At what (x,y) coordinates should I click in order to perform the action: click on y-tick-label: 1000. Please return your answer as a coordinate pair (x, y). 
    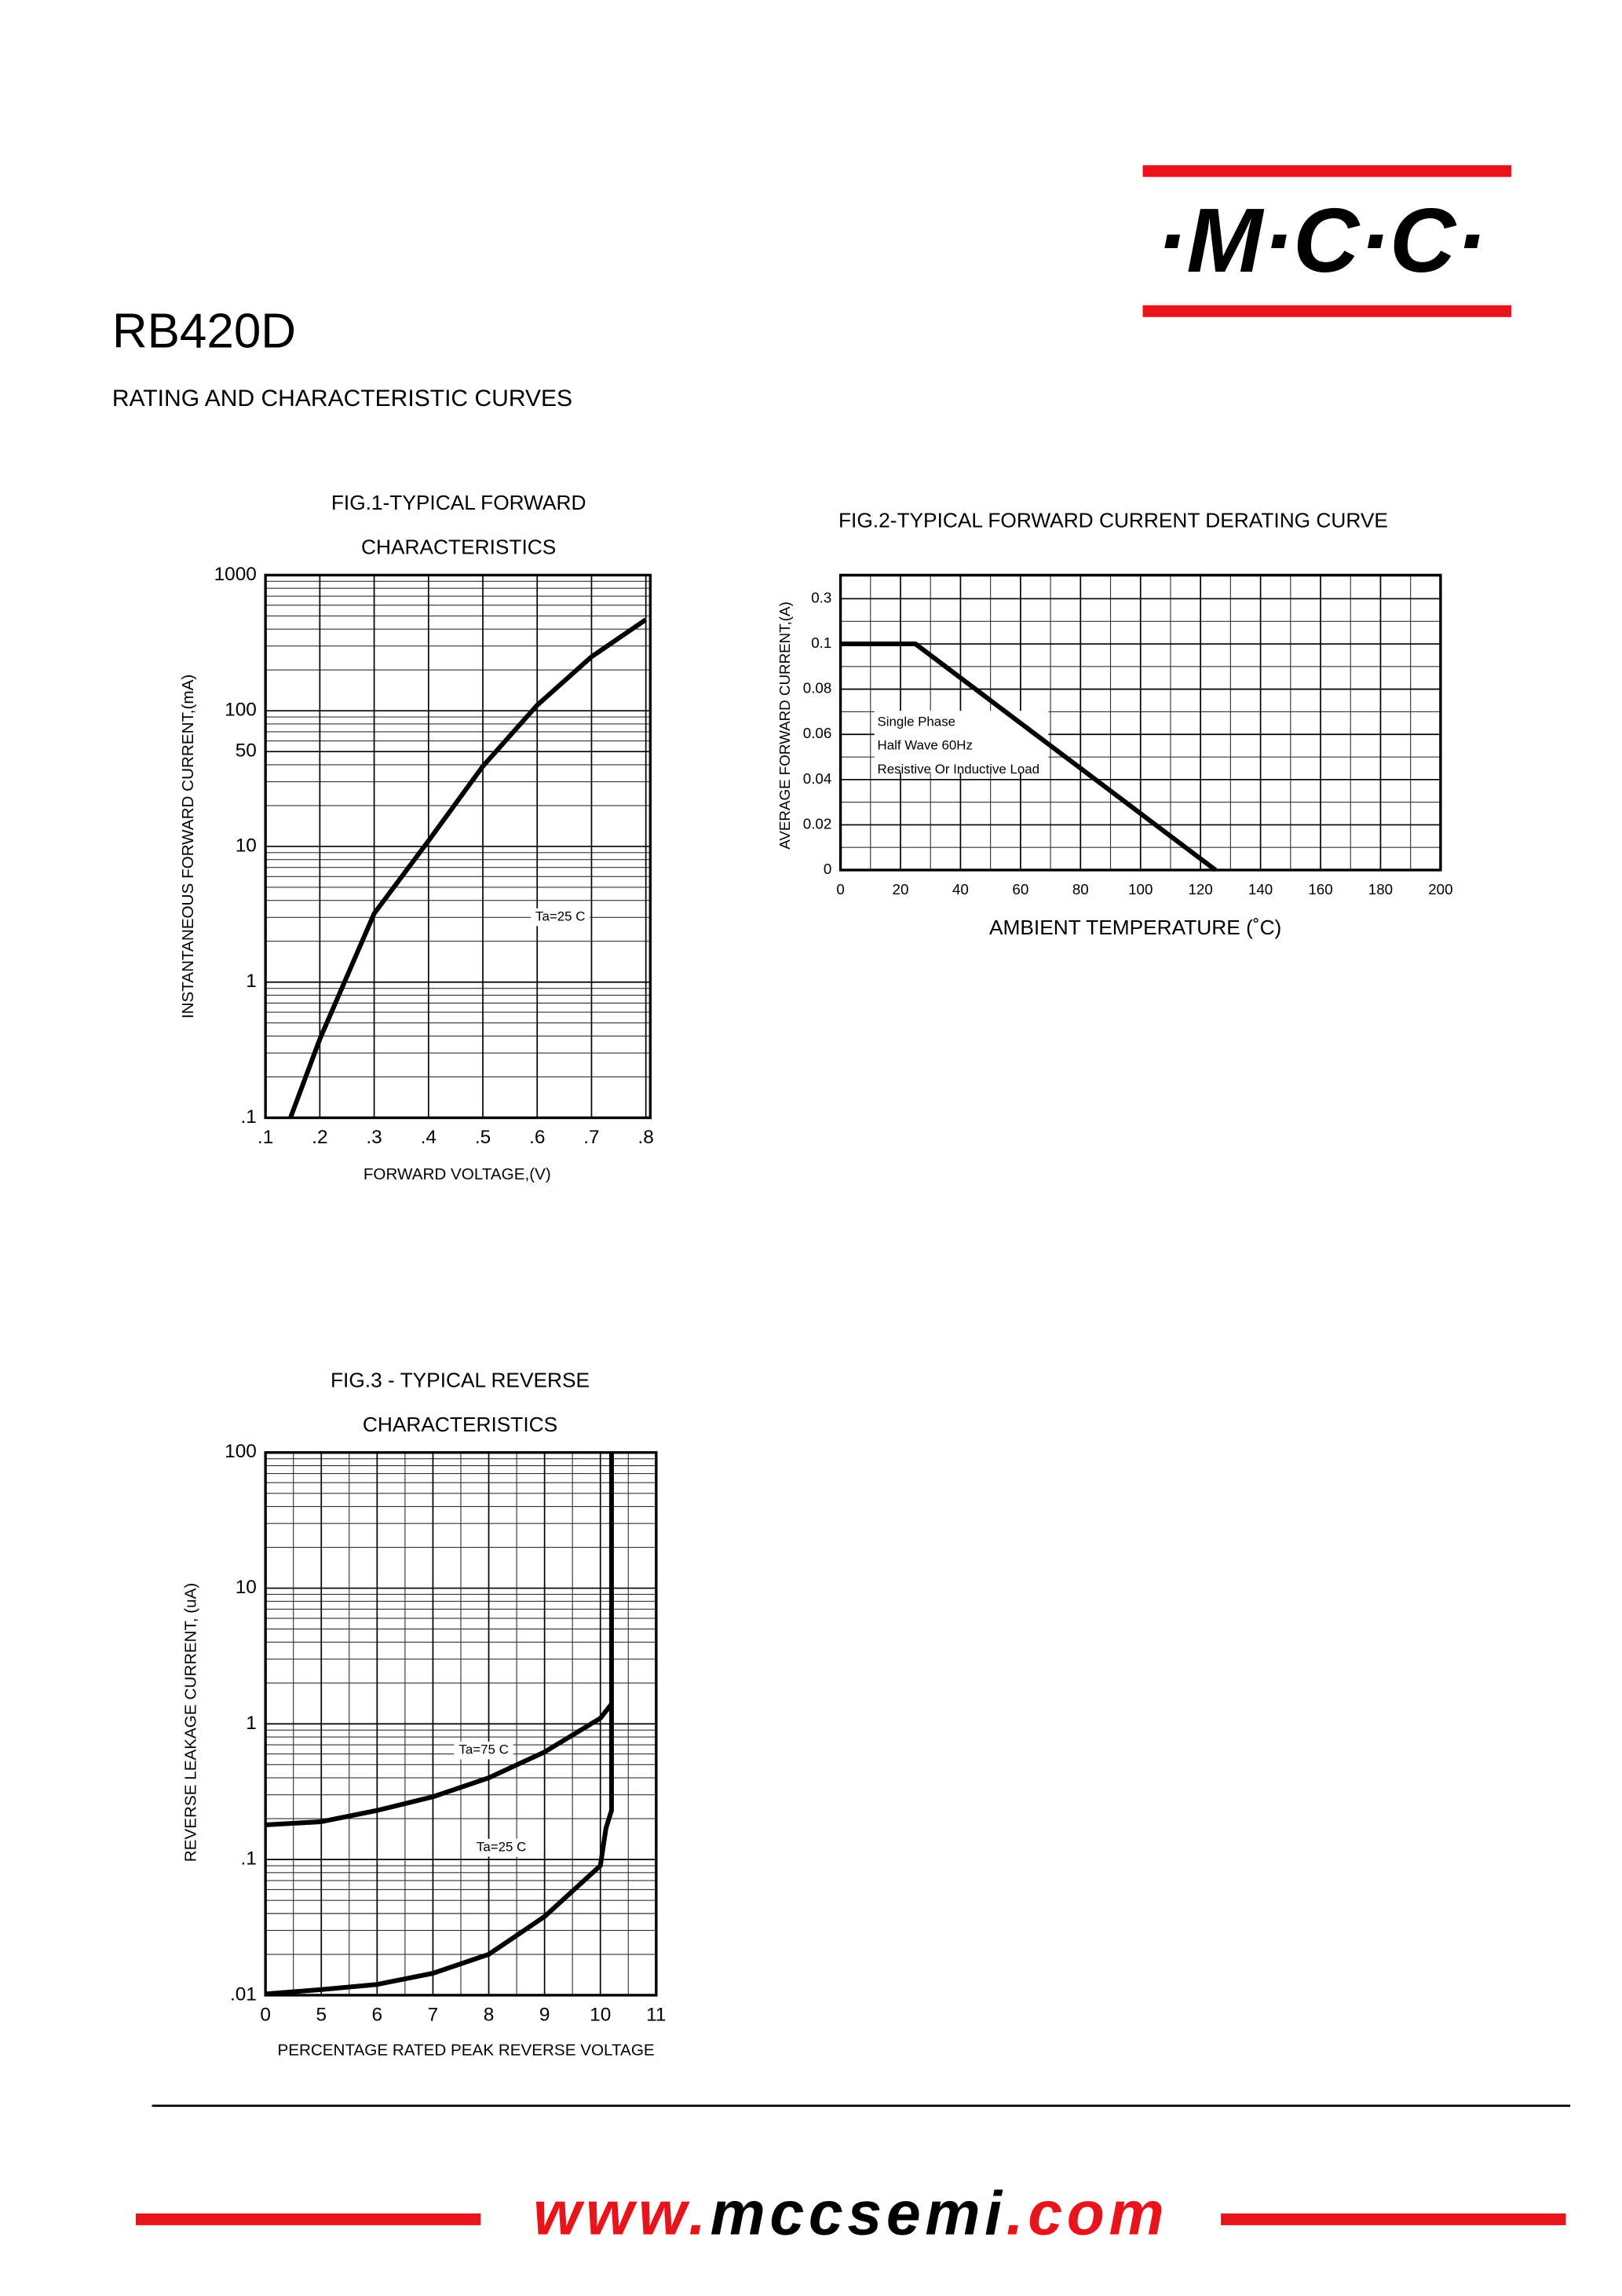
    Looking at the image, I should click on (235, 575).